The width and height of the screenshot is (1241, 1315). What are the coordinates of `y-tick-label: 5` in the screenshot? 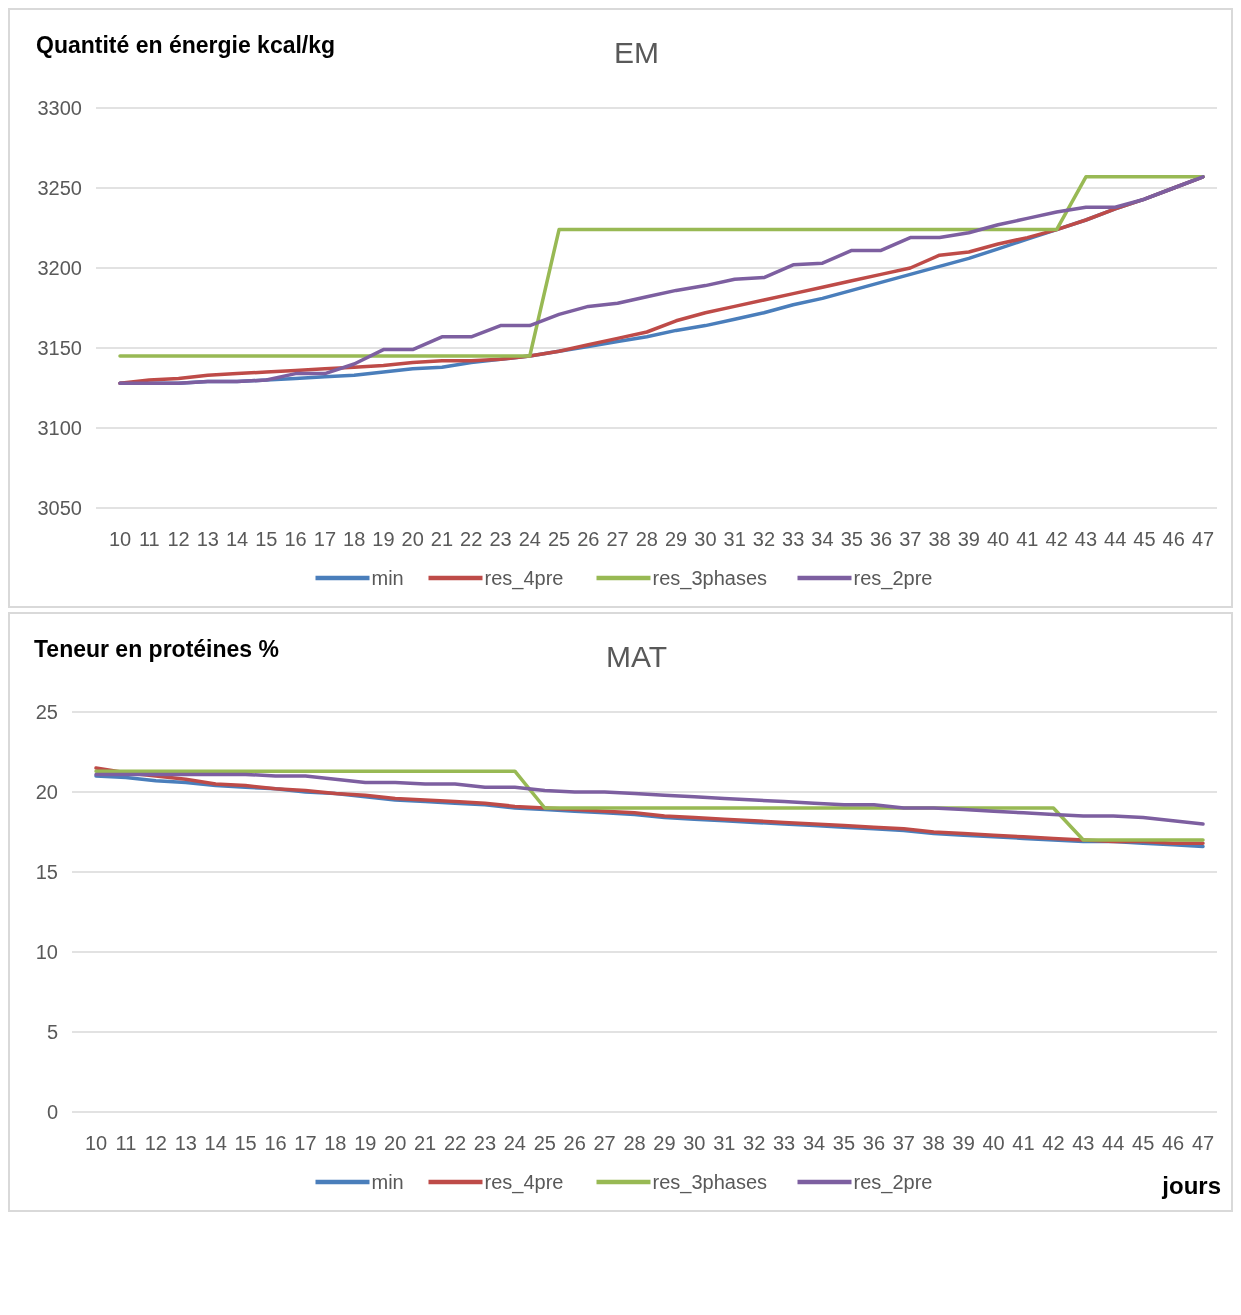 It's located at (52, 1032).